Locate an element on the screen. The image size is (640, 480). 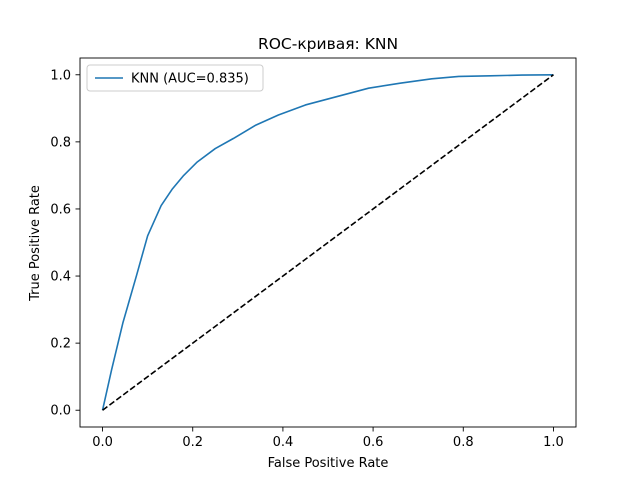
y-tick-label: 0.0 is located at coordinates (60, 411).